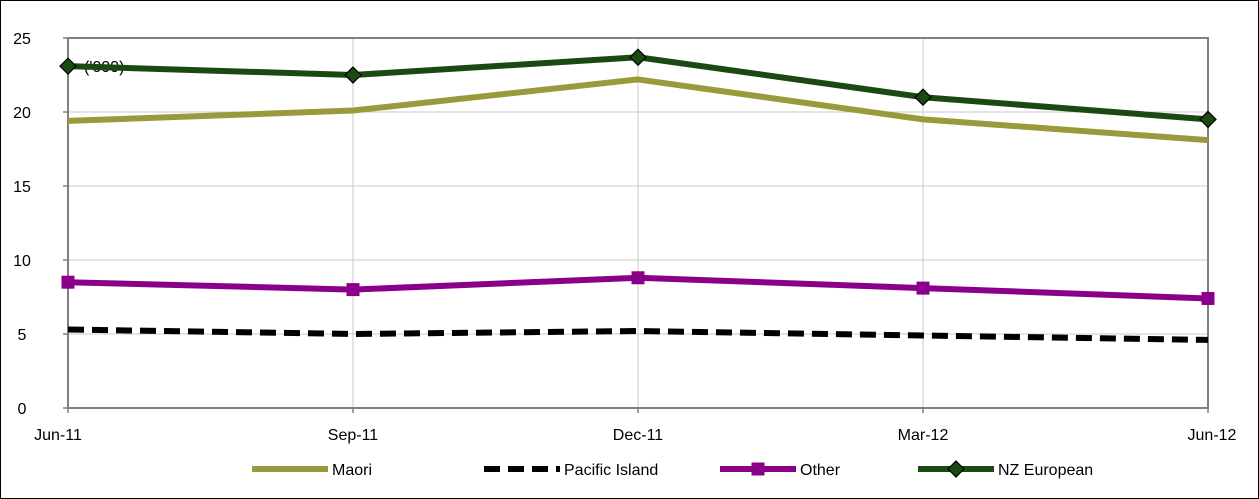 The image size is (1259, 499). Describe the element at coordinates (312, 470) in the screenshot. I see `legend-item: Maori` at that location.